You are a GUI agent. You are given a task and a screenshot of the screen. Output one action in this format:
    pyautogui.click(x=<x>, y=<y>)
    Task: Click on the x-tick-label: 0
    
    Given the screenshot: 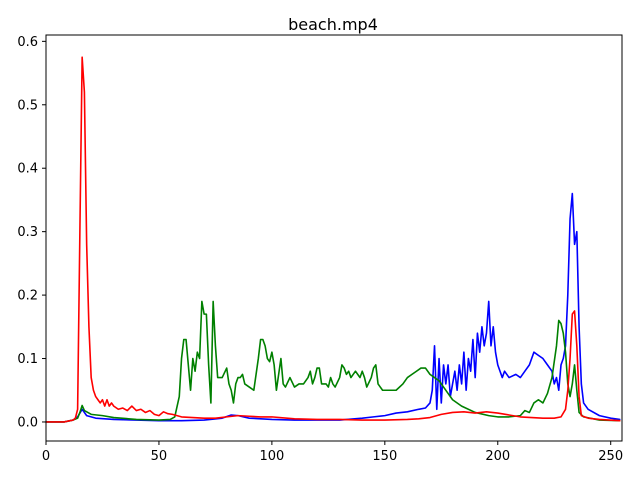 What is the action you would take?
    pyautogui.click(x=46, y=456)
    